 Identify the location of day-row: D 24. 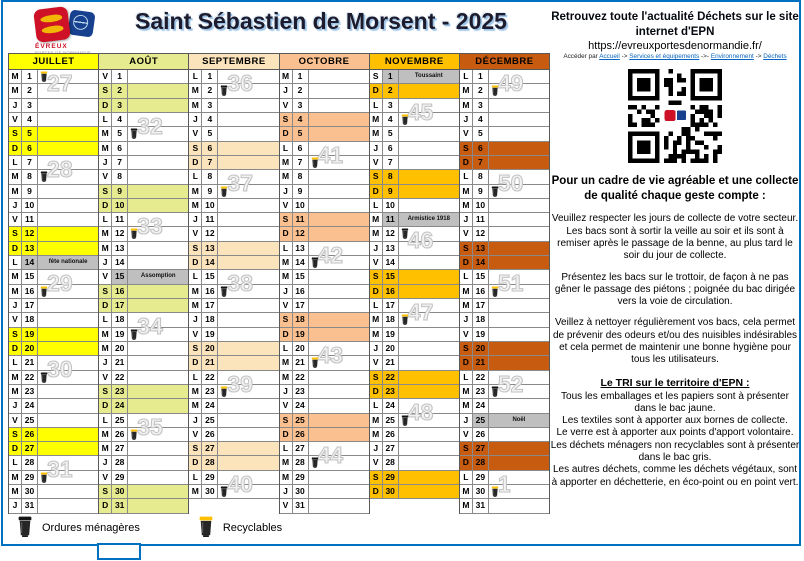
(144, 406).